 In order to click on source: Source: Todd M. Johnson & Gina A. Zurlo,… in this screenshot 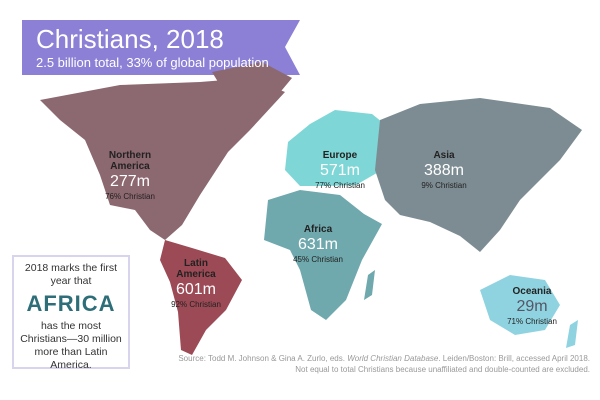, I will do `click(380, 365)`.